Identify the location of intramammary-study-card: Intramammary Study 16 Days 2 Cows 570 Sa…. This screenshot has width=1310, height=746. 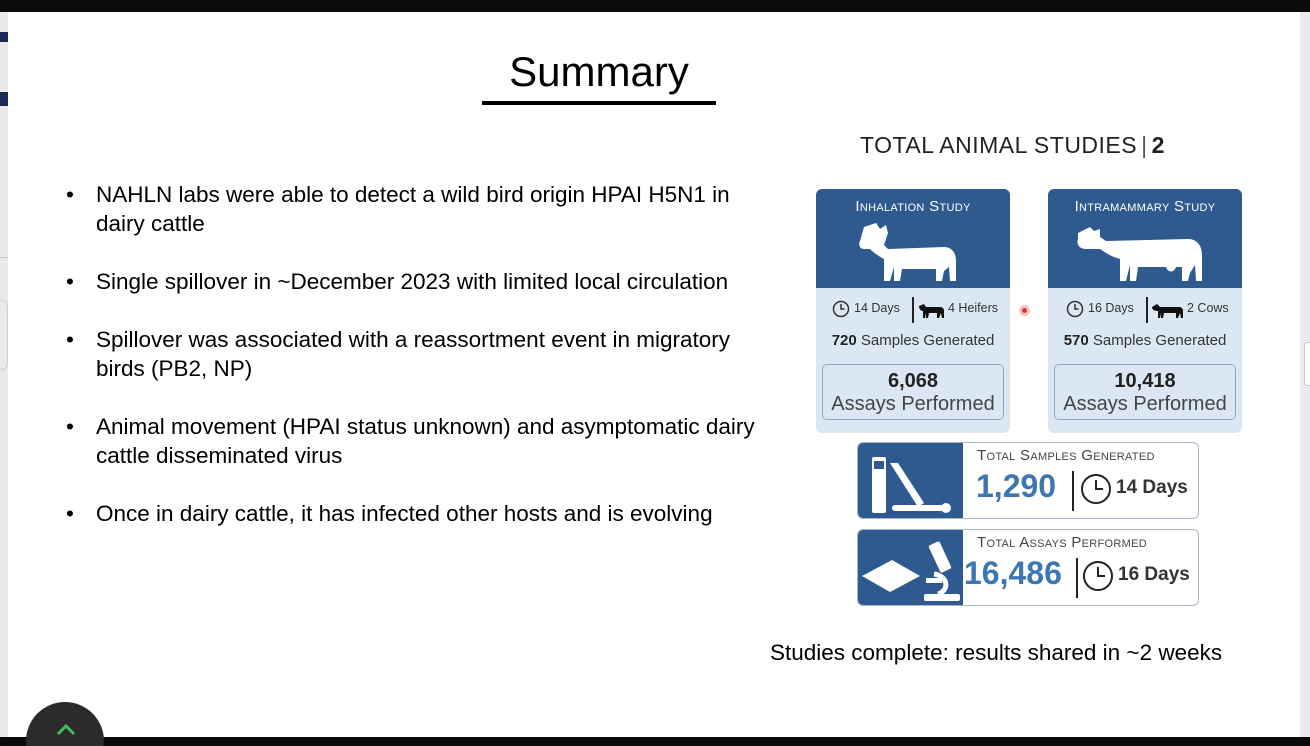
(1145, 311).